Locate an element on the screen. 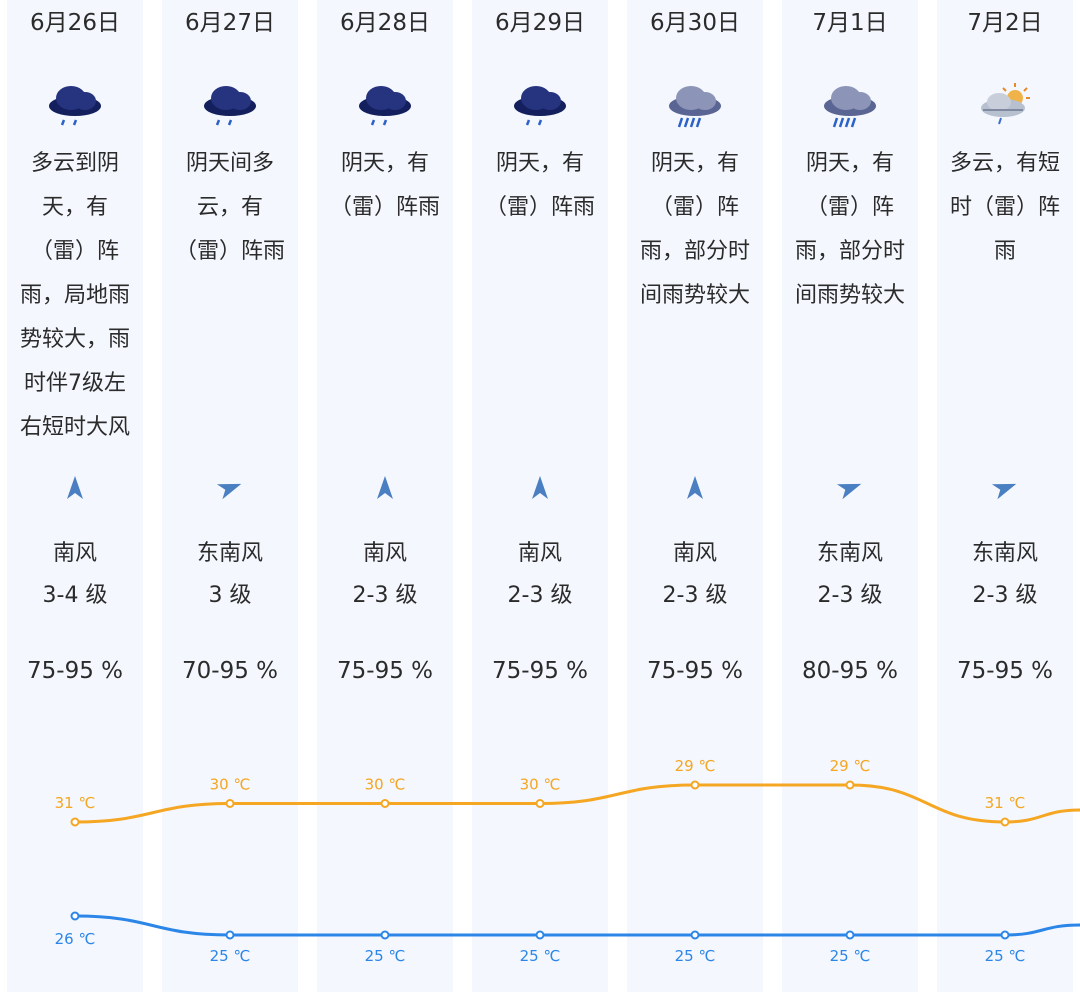 This screenshot has width=1080, height=992. day-column: 6月27日 阴天间多 云，有 （雷）阵雨 东南风 3 级 70-95 % is located at coordinates (230, 496).